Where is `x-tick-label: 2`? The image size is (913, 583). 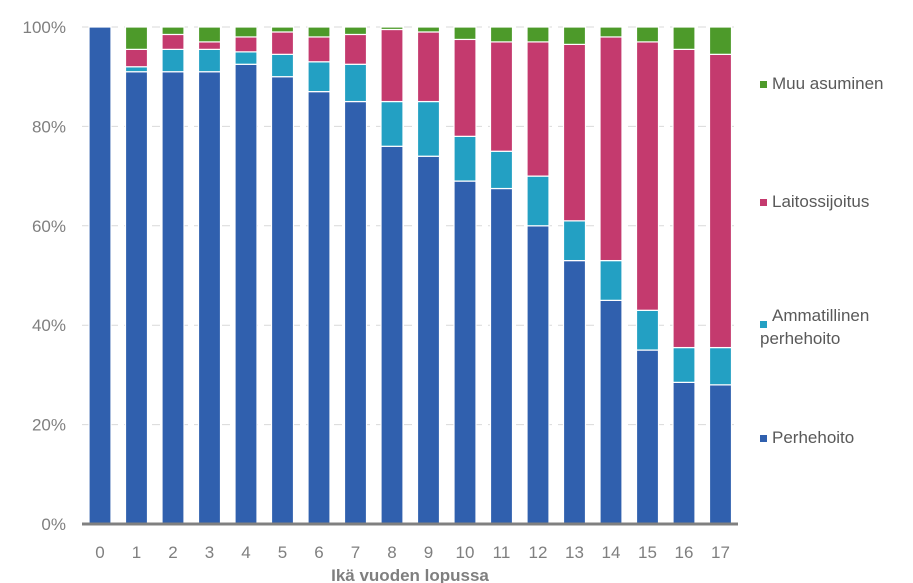 x-tick-label: 2 is located at coordinates (172, 552).